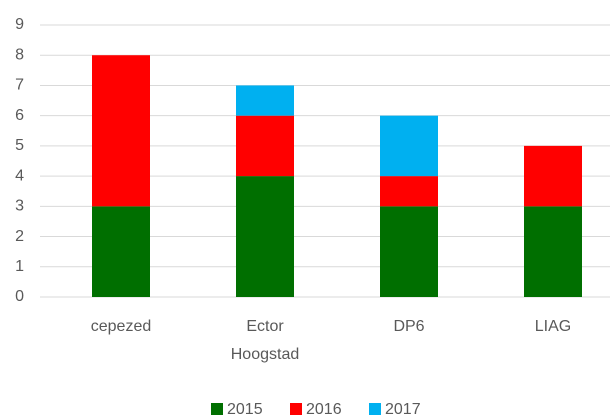  What do you see at coordinates (553, 326) in the screenshot?
I see `x-tick-label: LIAG` at bounding box center [553, 326].